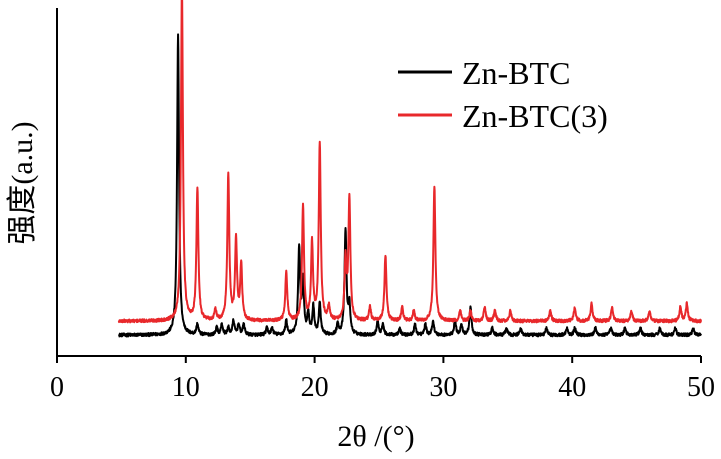 The width and height of the screenshot is (721, 459). Describe the element at coordinates (503, 94) in the screenshot. I see `legend: Zn-BTC Zn-BTC(3)` at that location.